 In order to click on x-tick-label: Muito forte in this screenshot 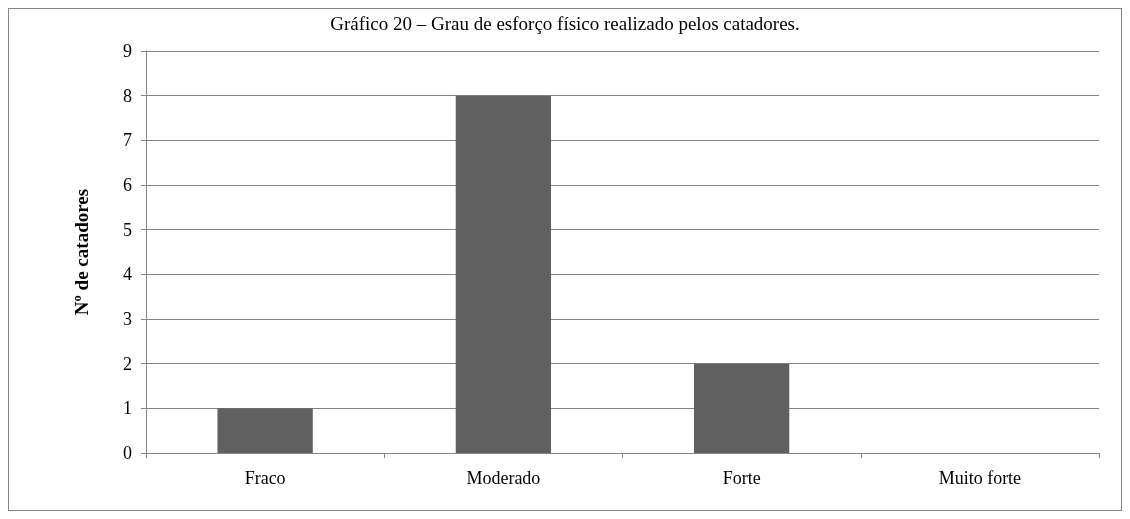, I will do `click(980, 478)`.